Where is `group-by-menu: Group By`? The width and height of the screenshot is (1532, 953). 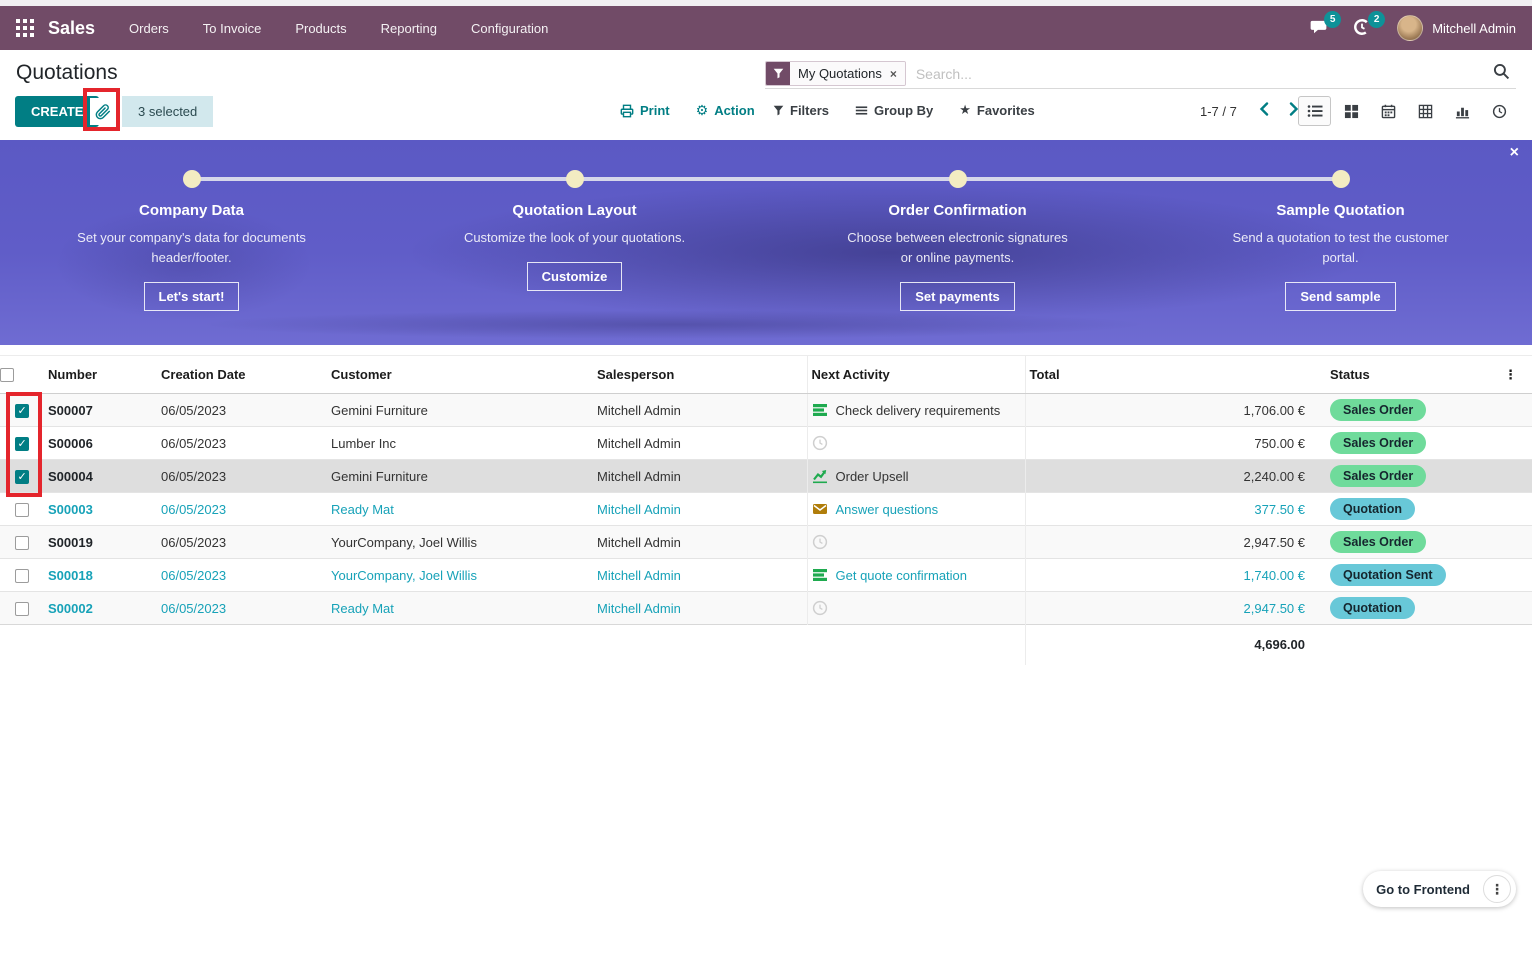
group-by-menu: Group By is located at coordinates (894, 110).